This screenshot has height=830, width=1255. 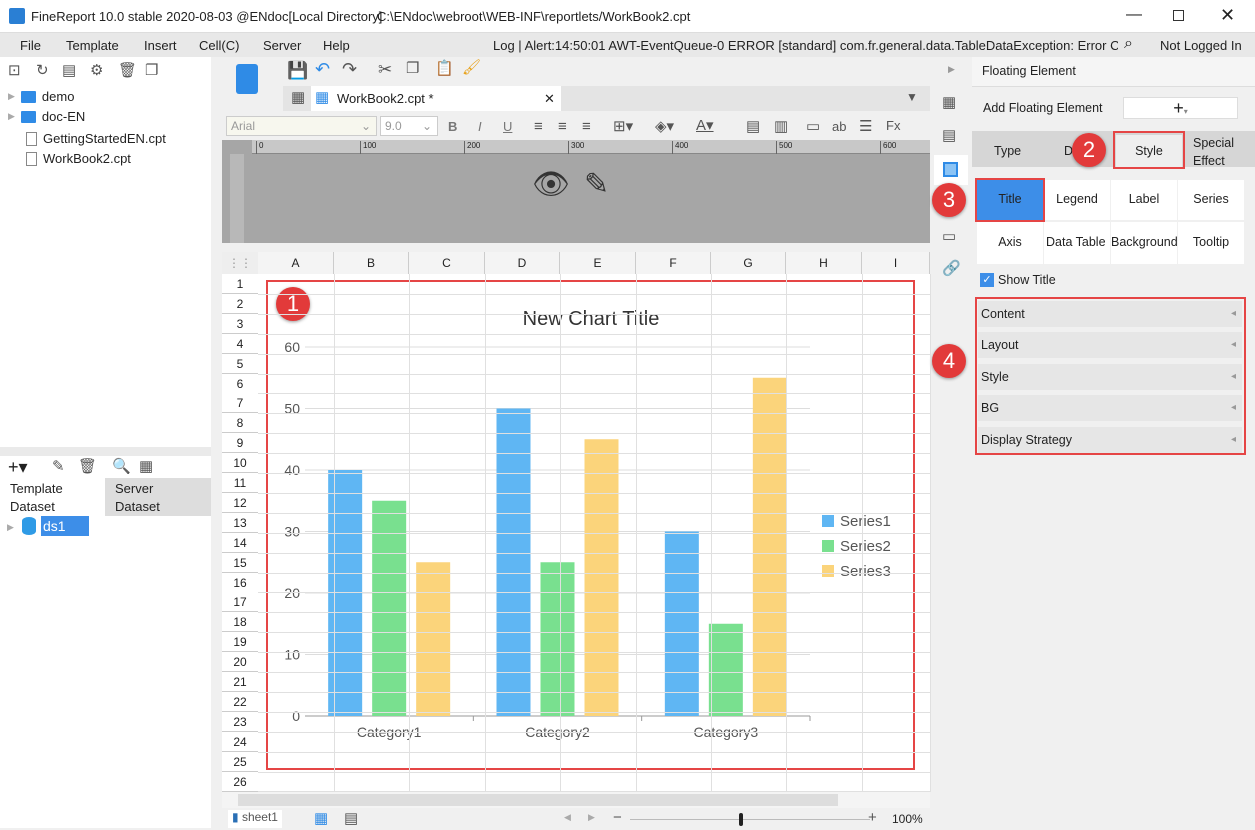 I want to click on tab-menu-icon: ▼, so click(x=912, y=97).